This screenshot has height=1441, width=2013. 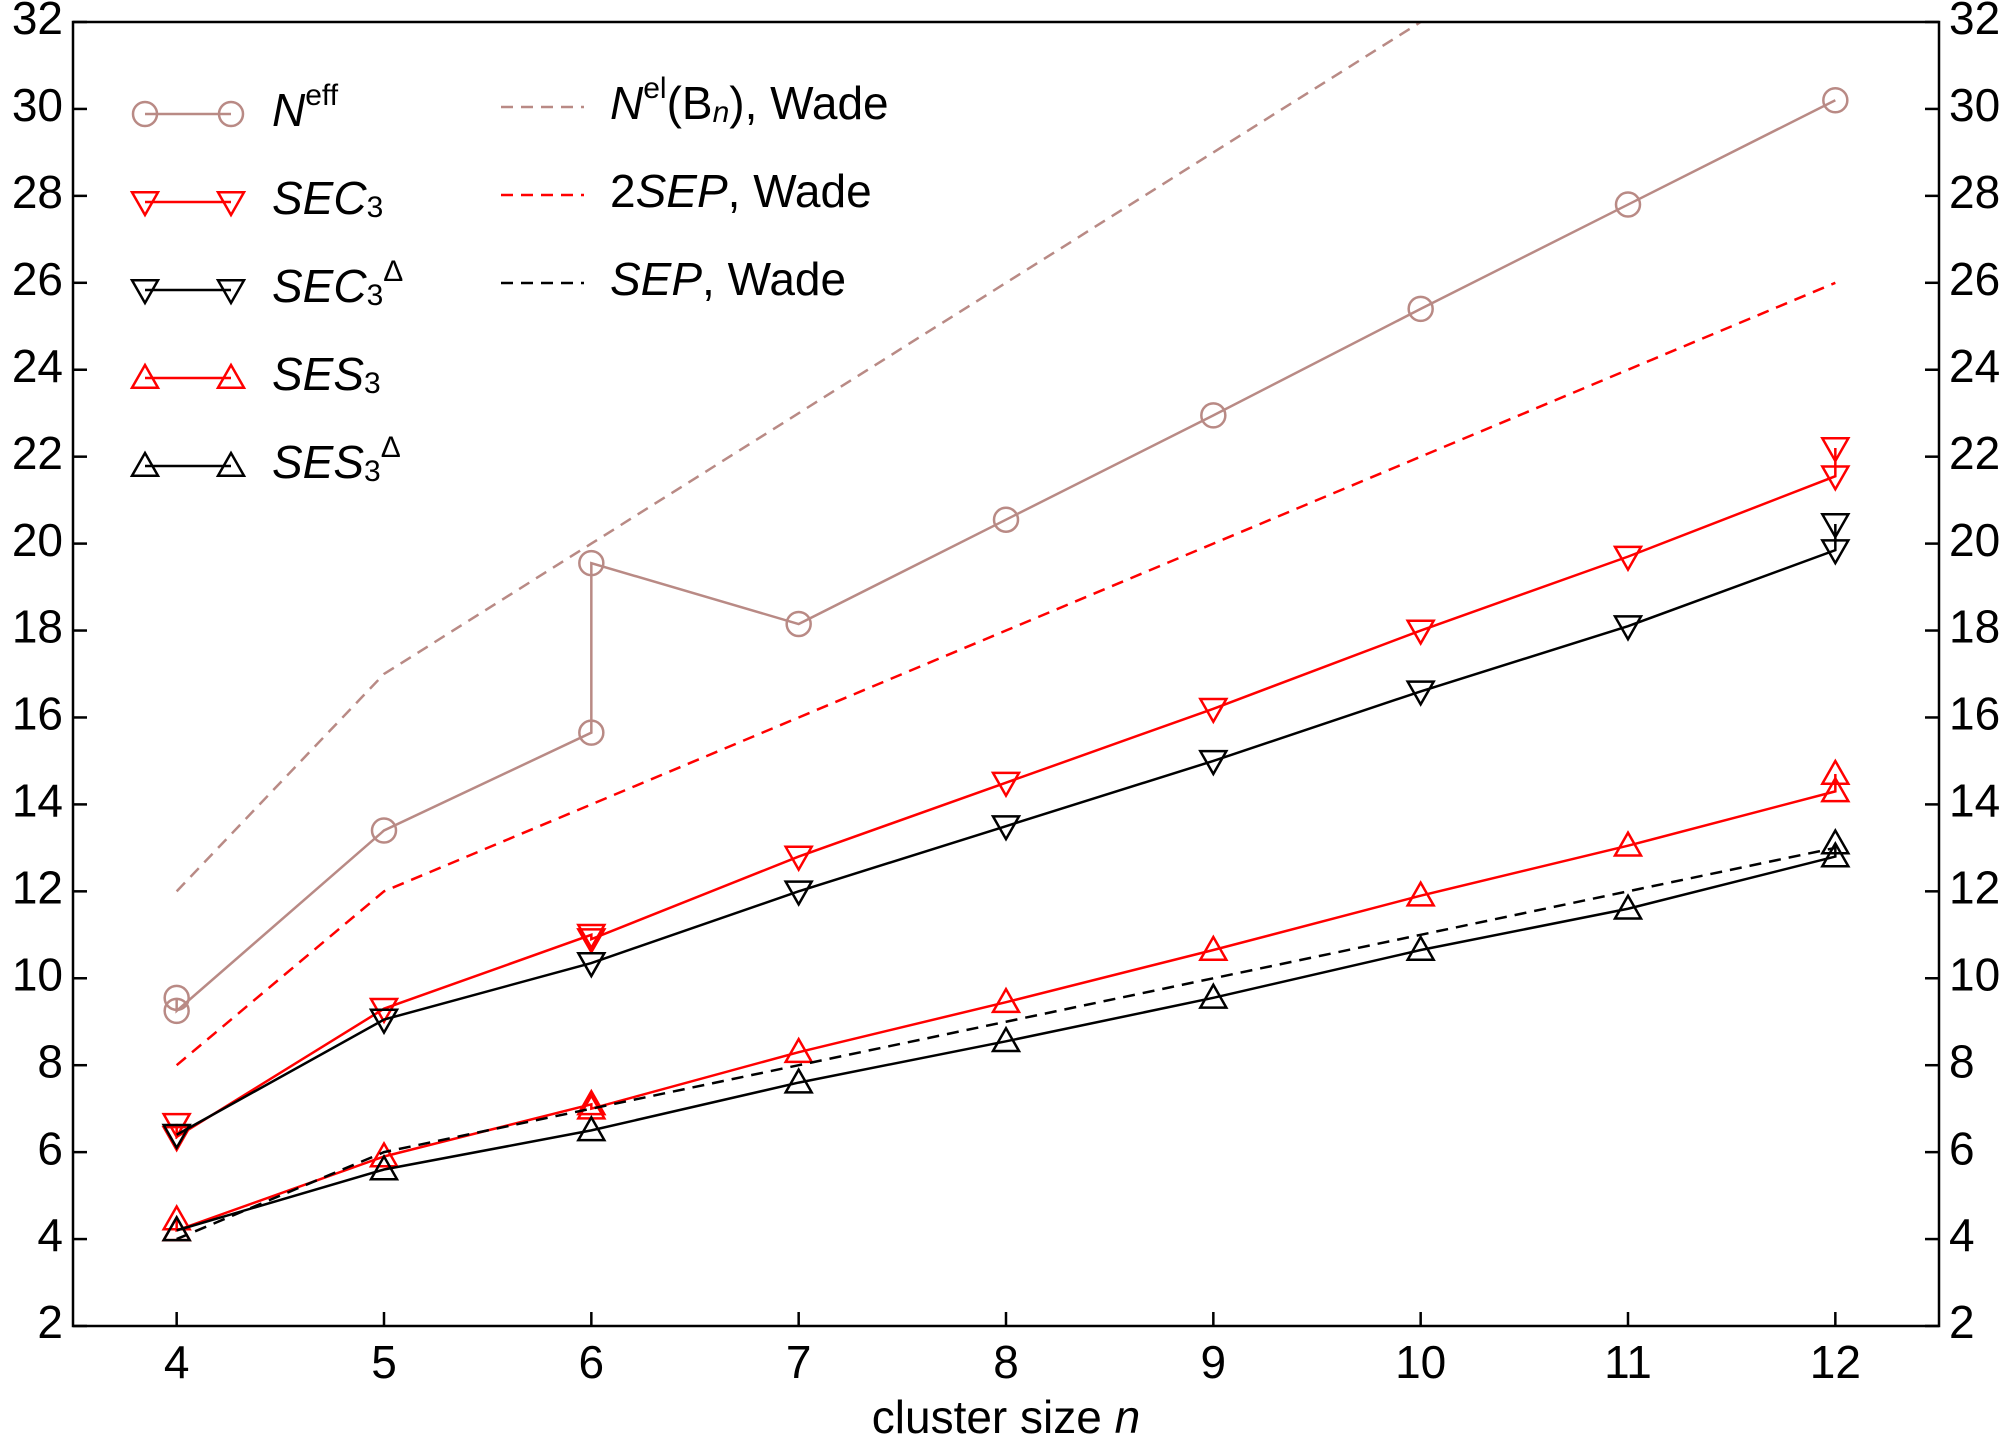 I want to click on x-tick-label: 10, so click(x=1420, y=1362).